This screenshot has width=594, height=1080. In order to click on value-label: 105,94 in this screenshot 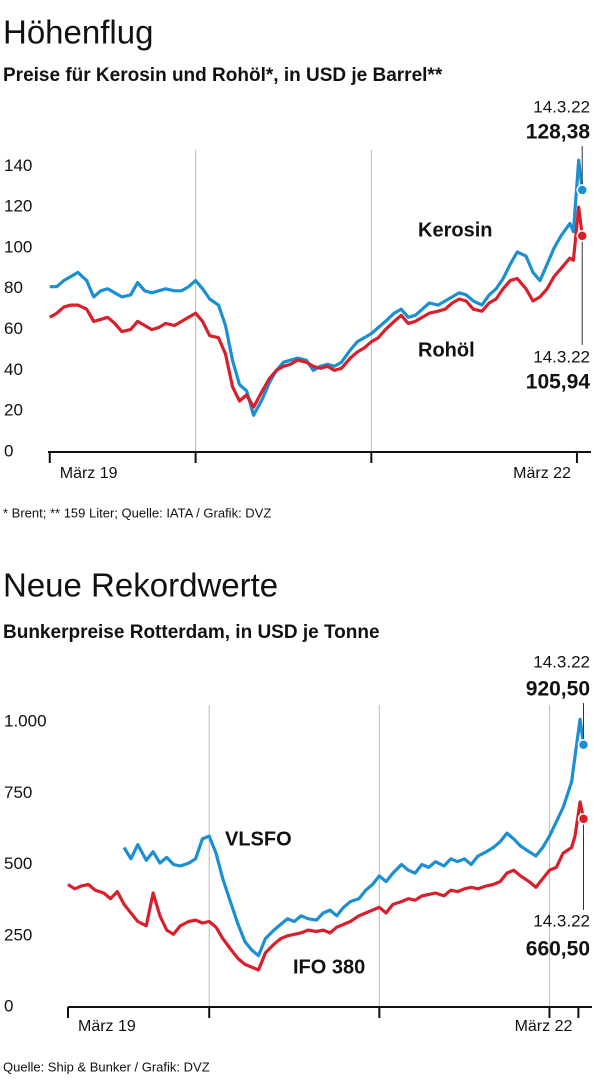, I will do `click(558, 382)`.